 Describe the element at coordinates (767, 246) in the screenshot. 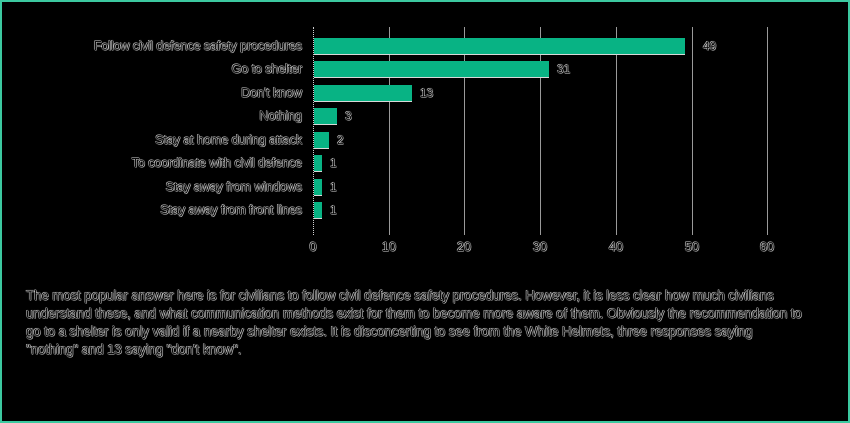

I see `x-tick-label: 60` at that location.